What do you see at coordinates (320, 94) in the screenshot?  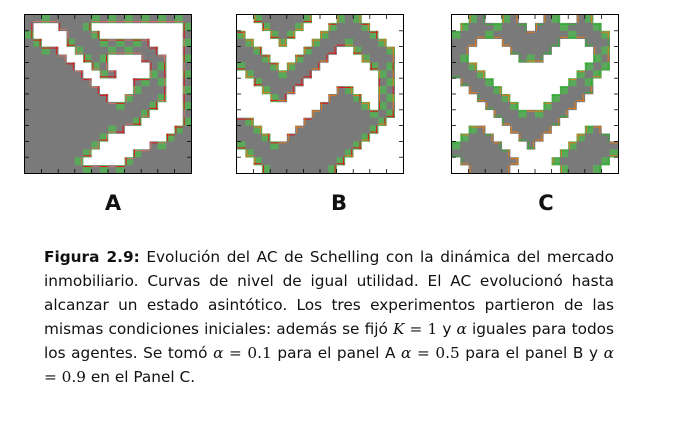 I see `panel-b-plot` at bounding box center [320, 94].